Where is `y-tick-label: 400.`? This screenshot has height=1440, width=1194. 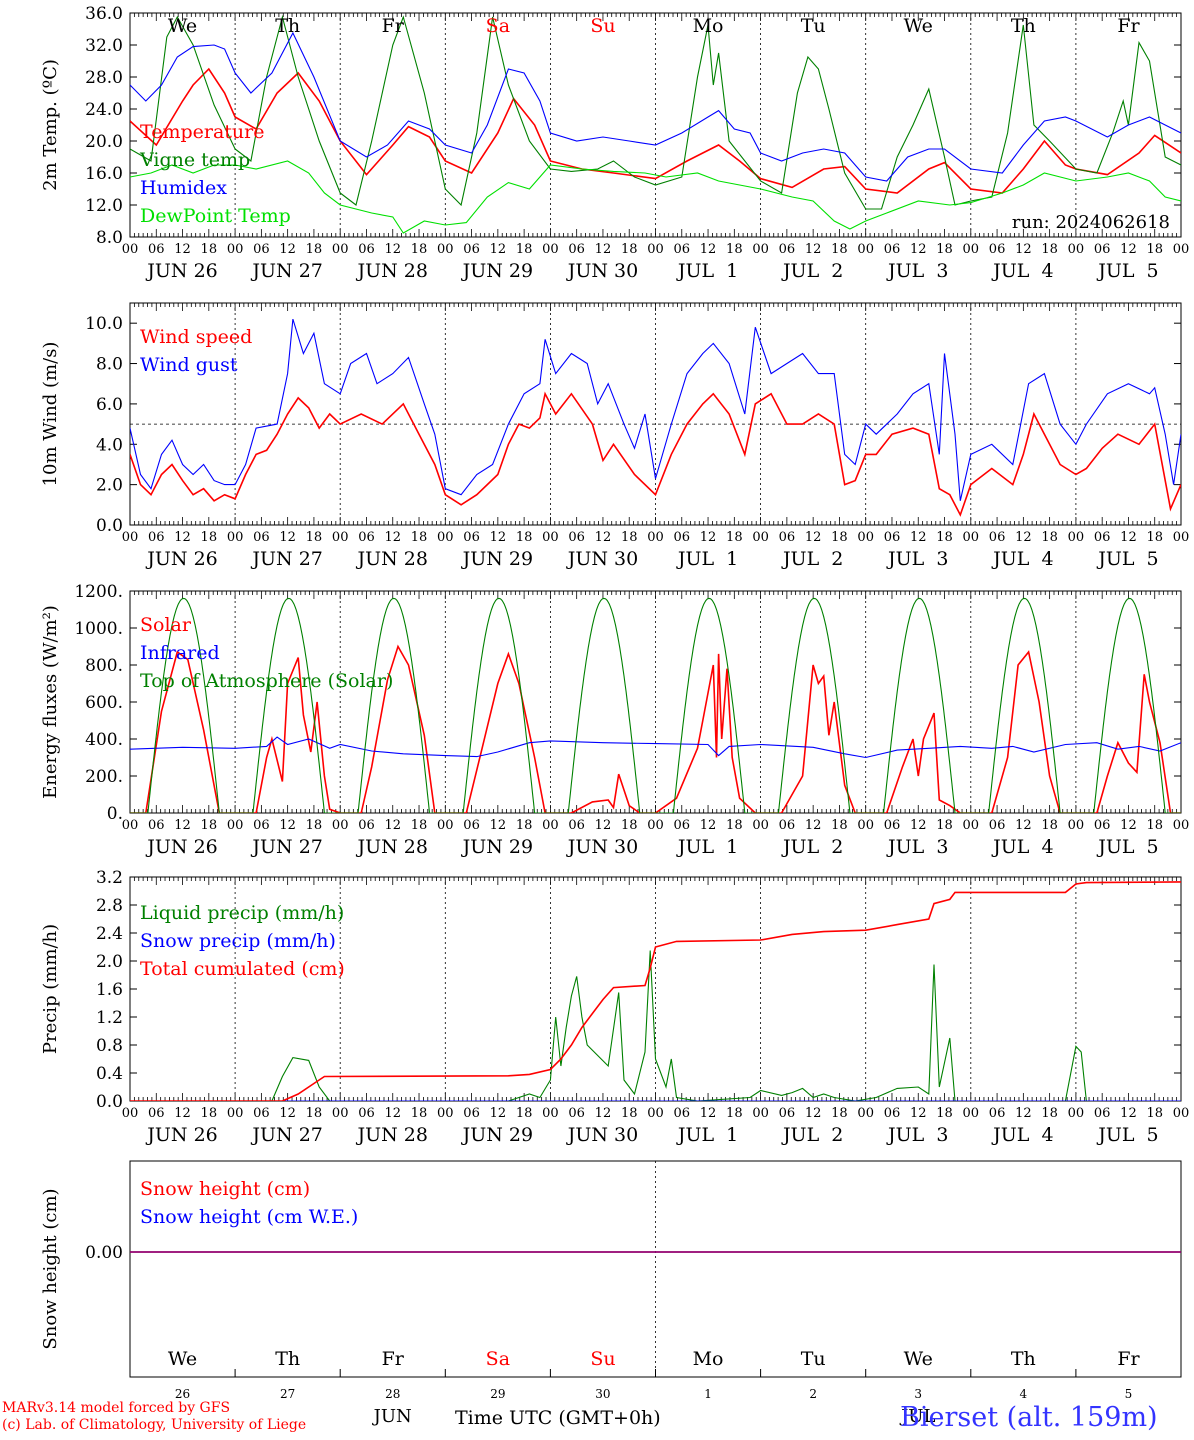 y-tick-label: 400. is located at coordinates (104, 740).